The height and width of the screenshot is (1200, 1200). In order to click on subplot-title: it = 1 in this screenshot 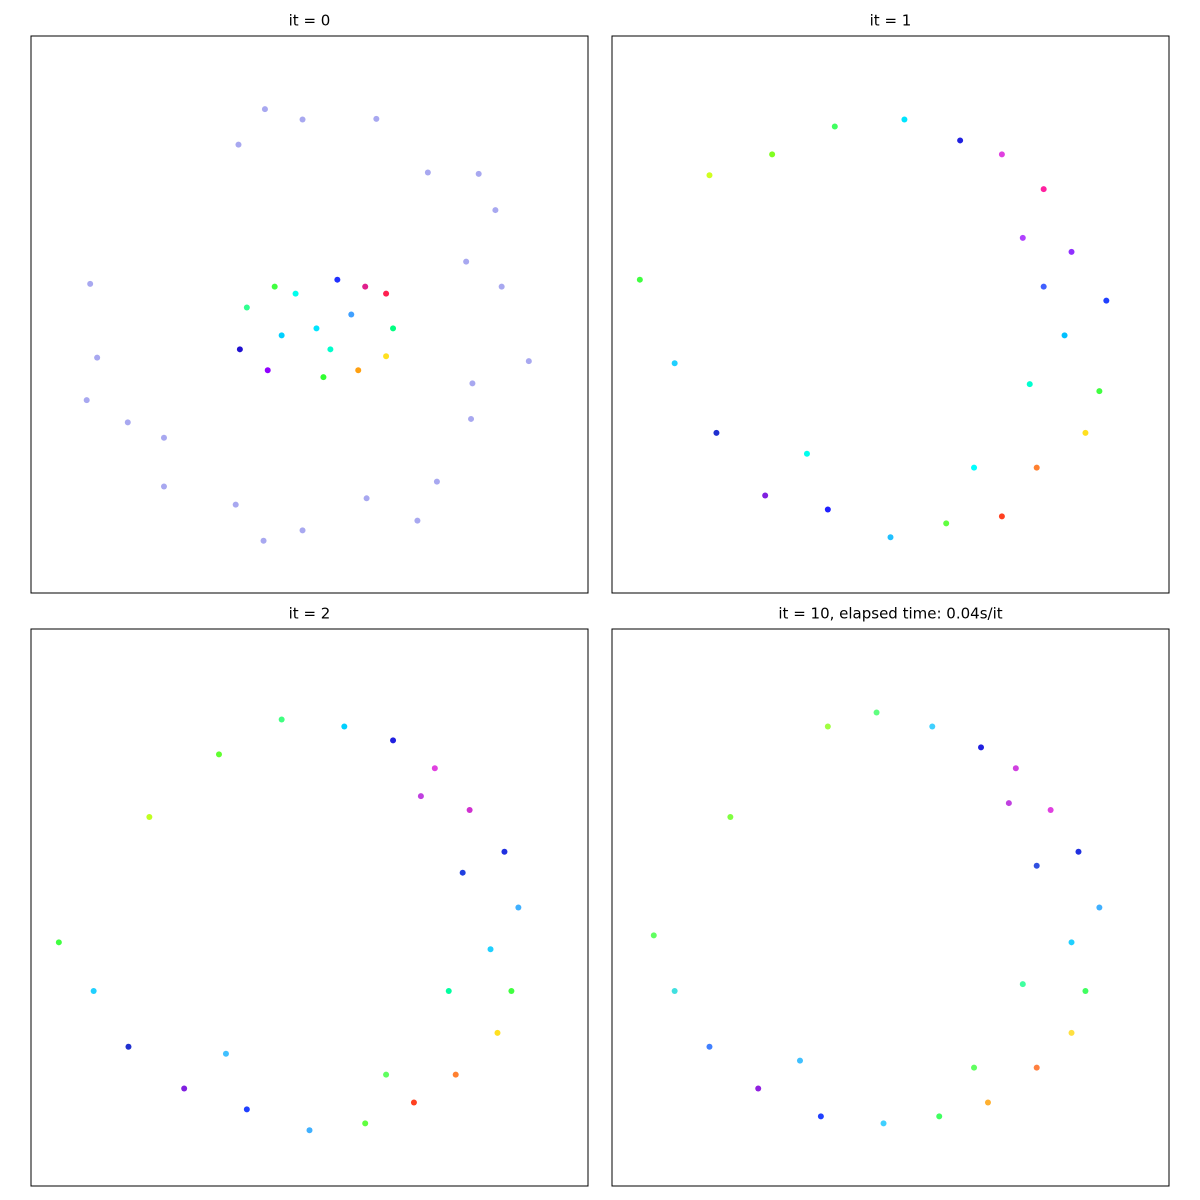, I will do `click(891, 21)`.